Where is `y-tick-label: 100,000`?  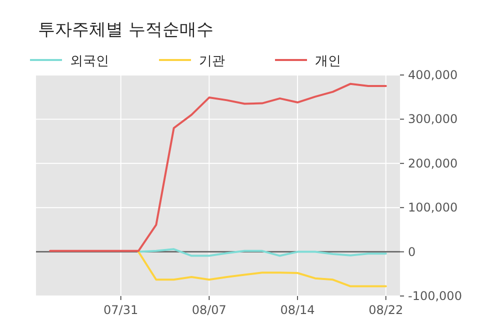 y-tick-label: 100,000 is located at coordinates (433, 207).